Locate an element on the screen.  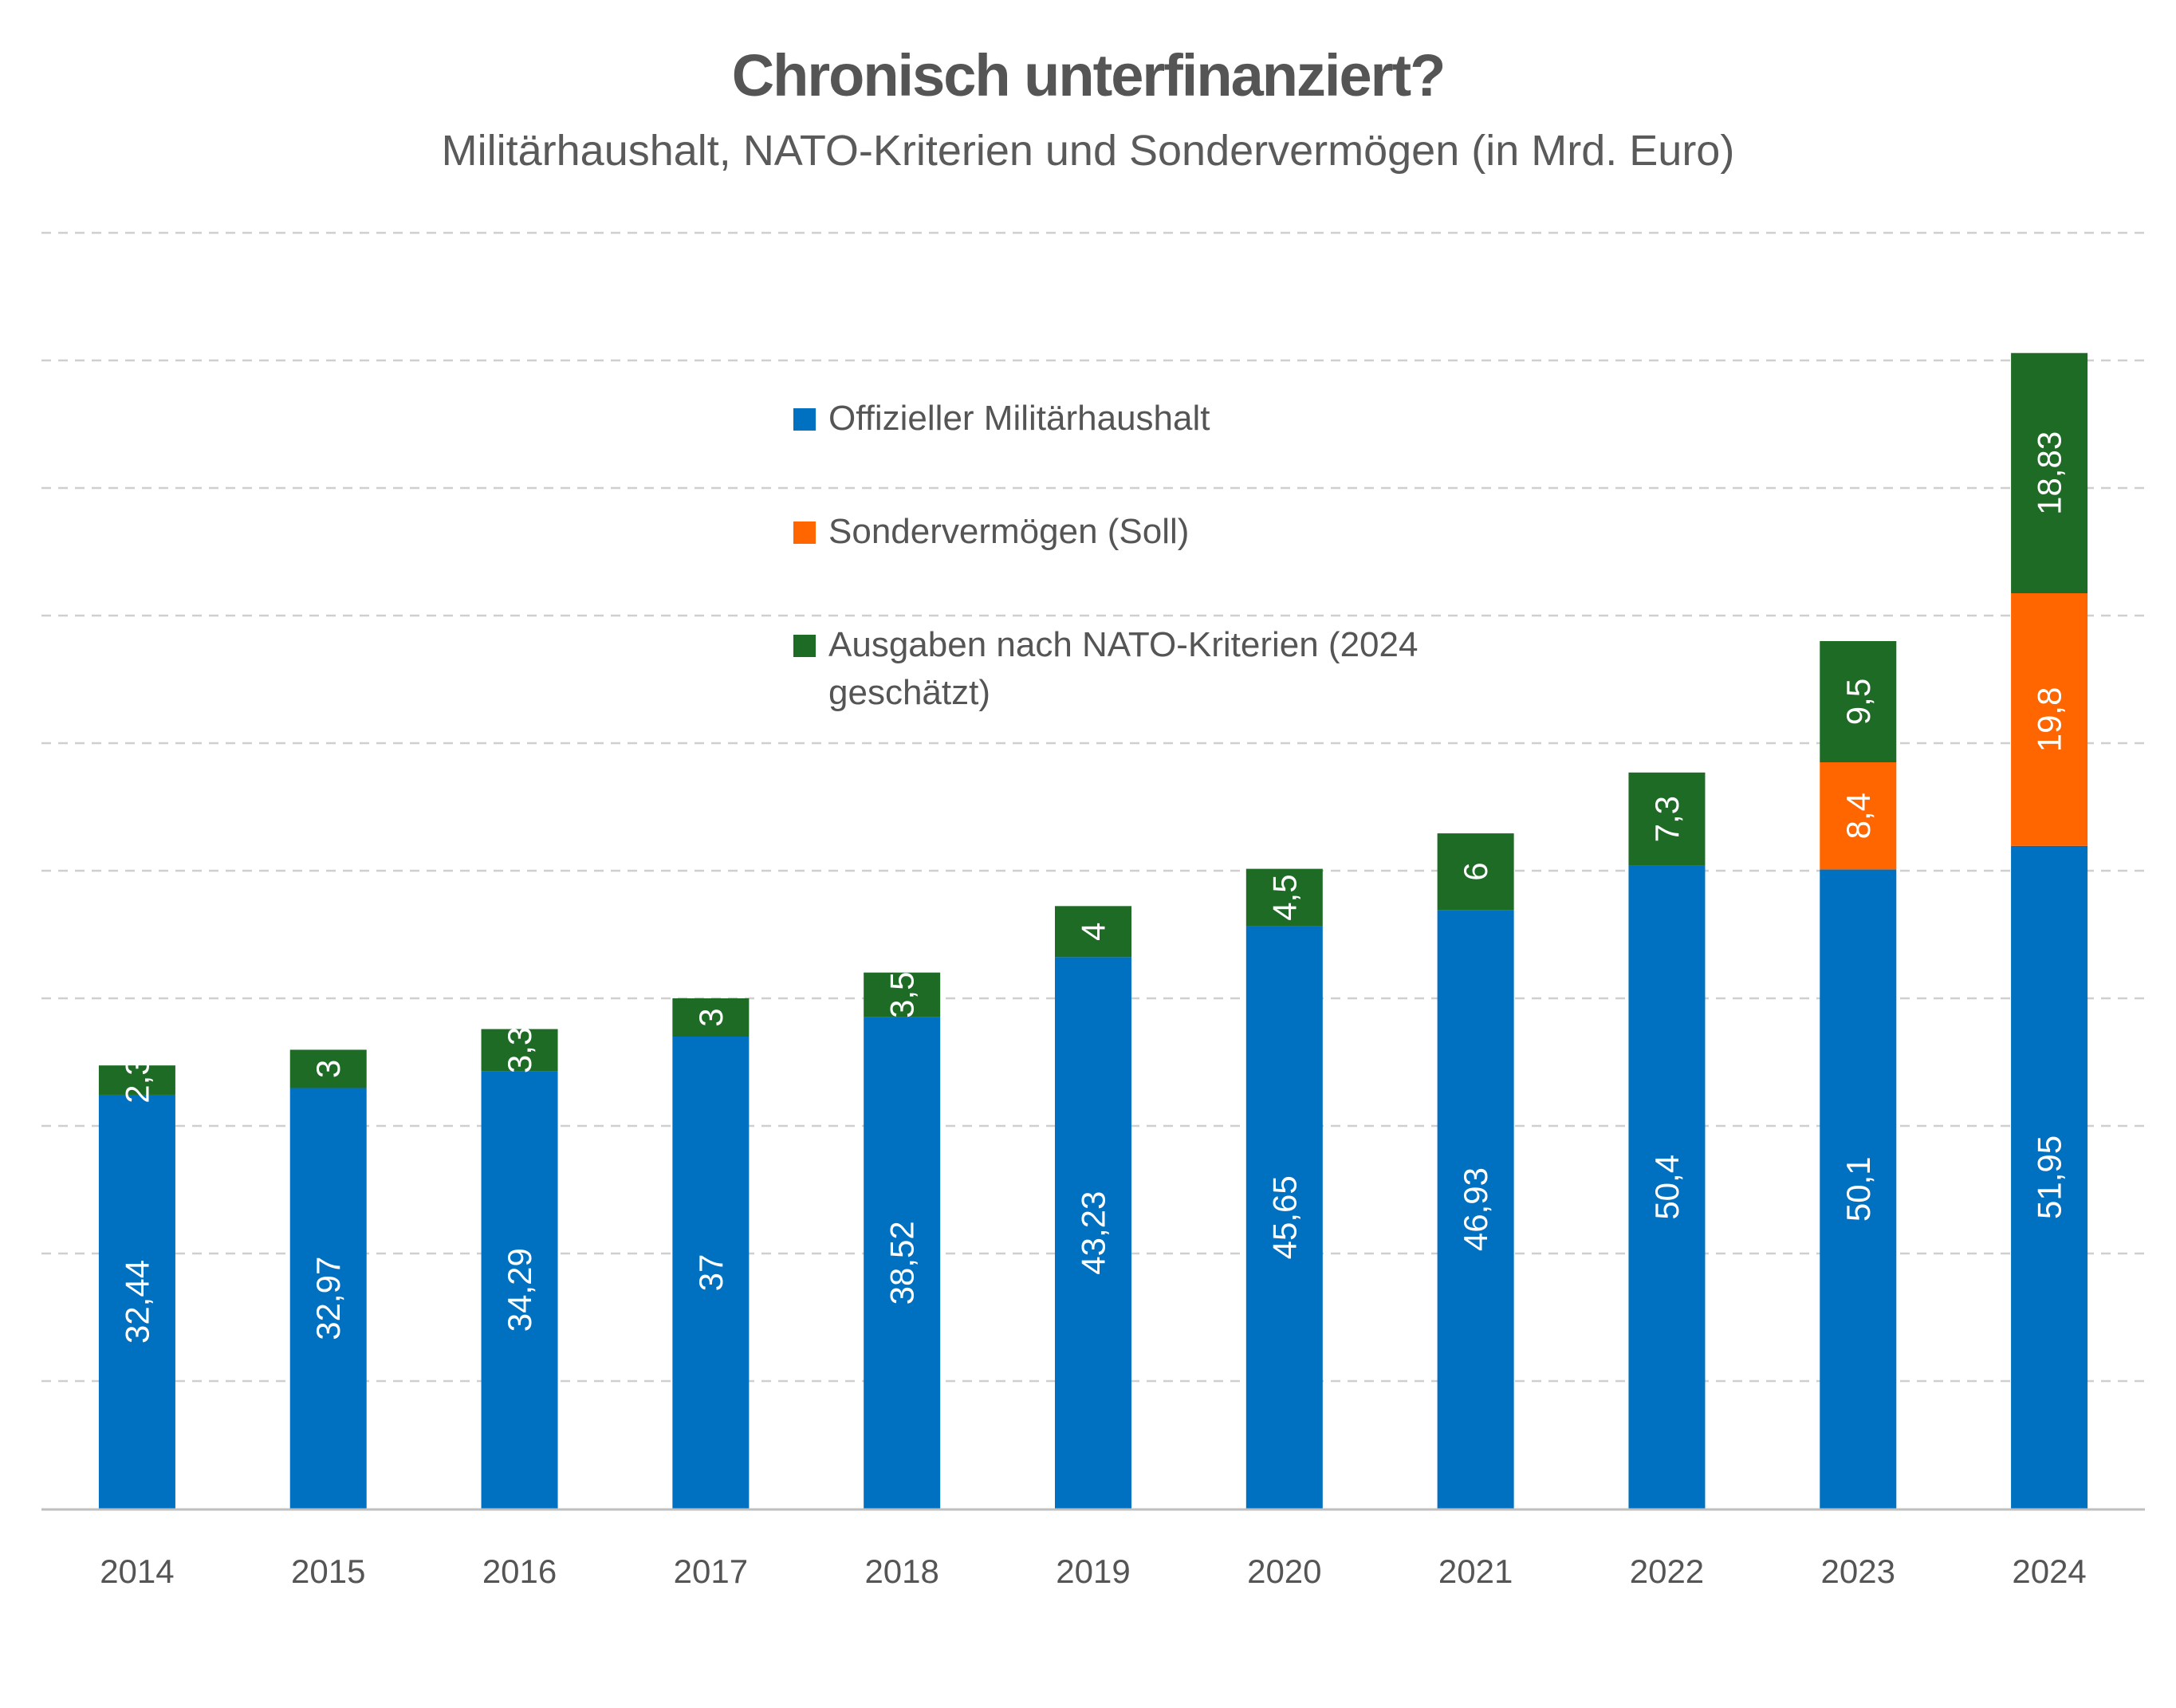
x-tick-label: 2017 is located at coordinates (711, 1571).